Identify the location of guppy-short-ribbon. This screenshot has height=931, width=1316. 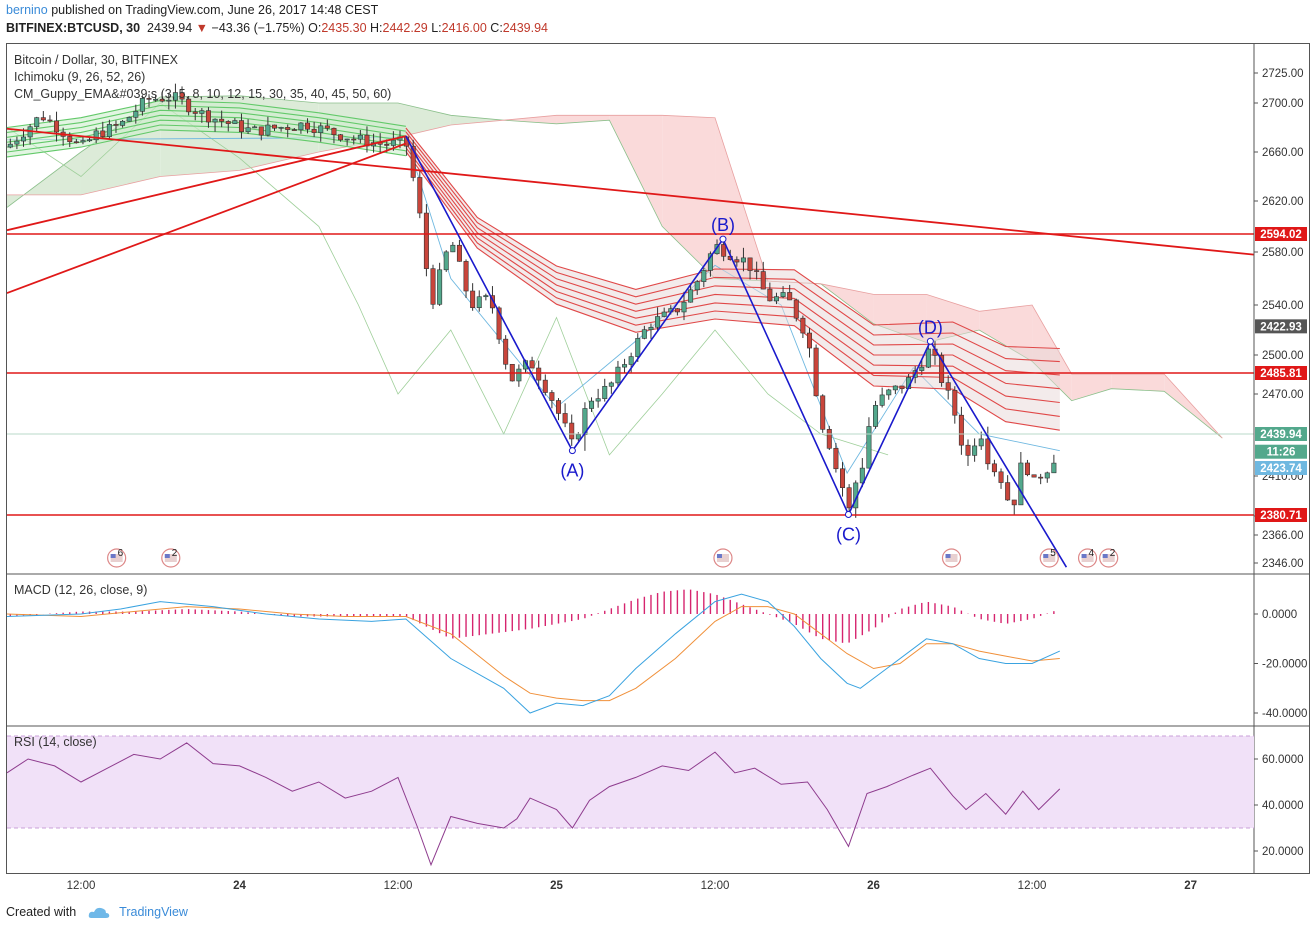
(206, 128).